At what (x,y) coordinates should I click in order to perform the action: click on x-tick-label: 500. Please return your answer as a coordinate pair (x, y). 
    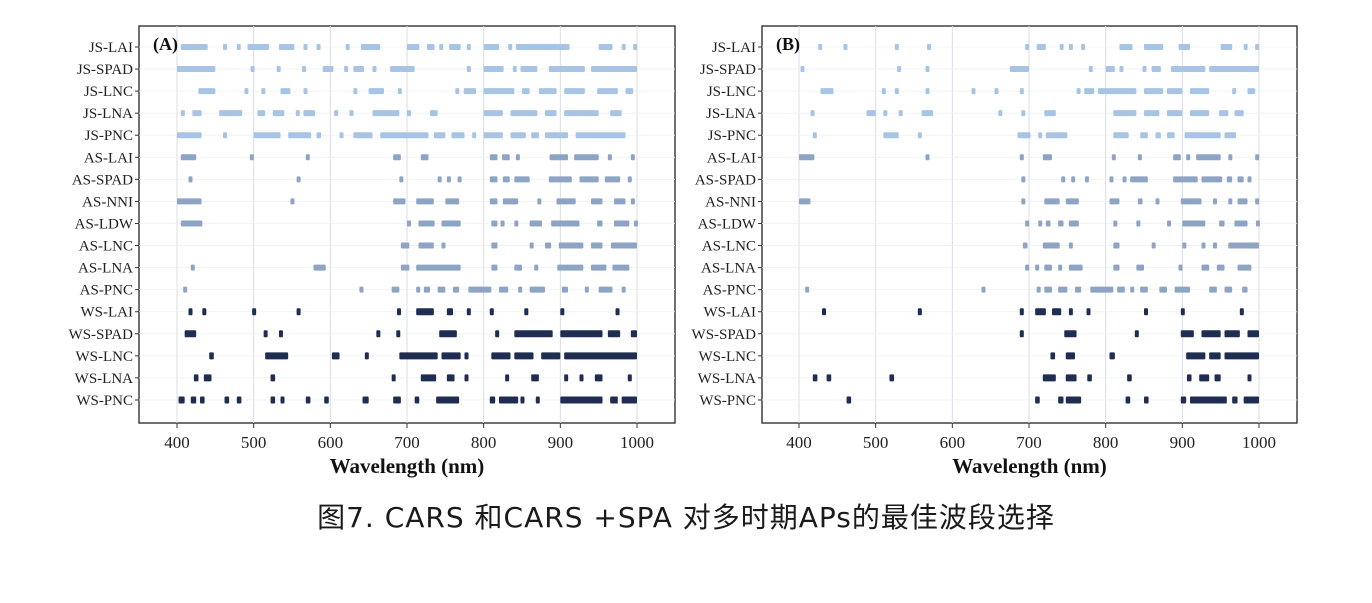
    Looking at the image, I should click on (876, 442).